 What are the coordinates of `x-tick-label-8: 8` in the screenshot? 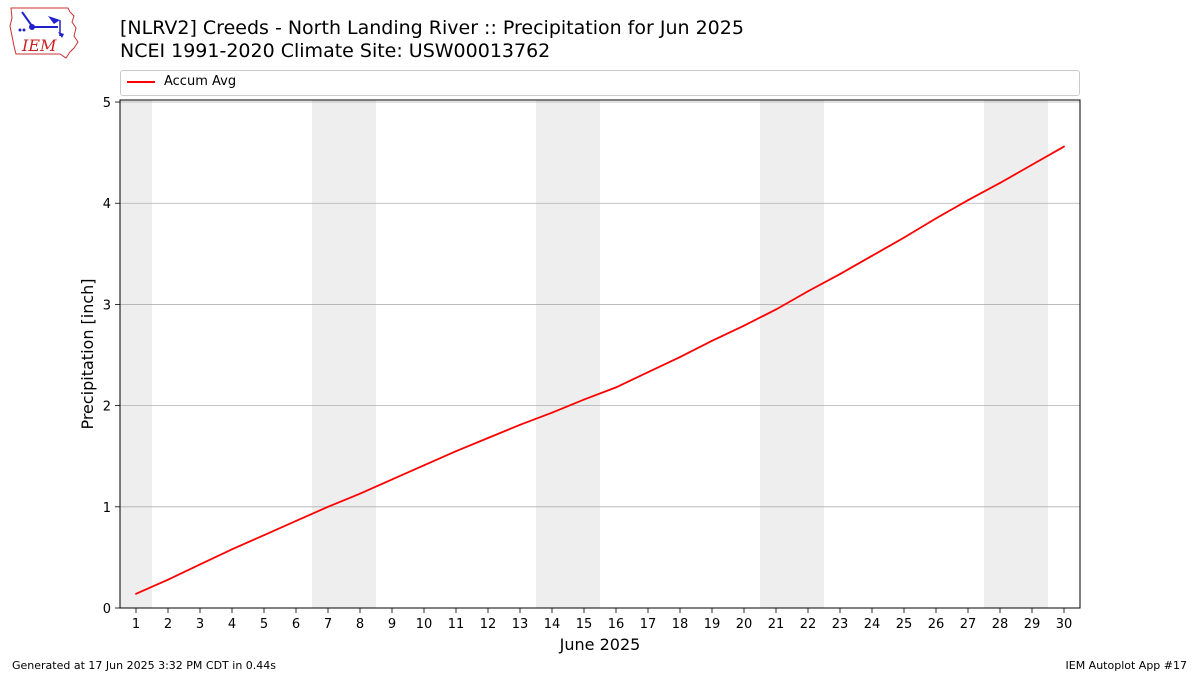 It's located at (360, 624).